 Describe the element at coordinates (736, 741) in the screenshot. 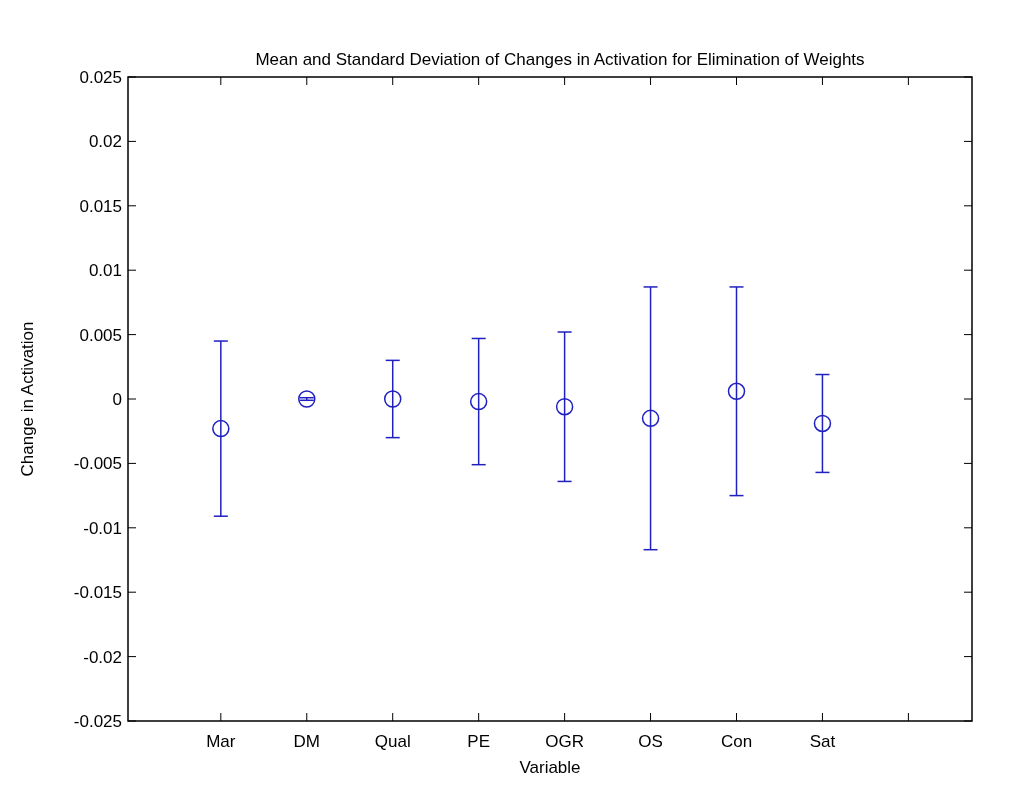

I see `x-tick-label: Con` at that location.